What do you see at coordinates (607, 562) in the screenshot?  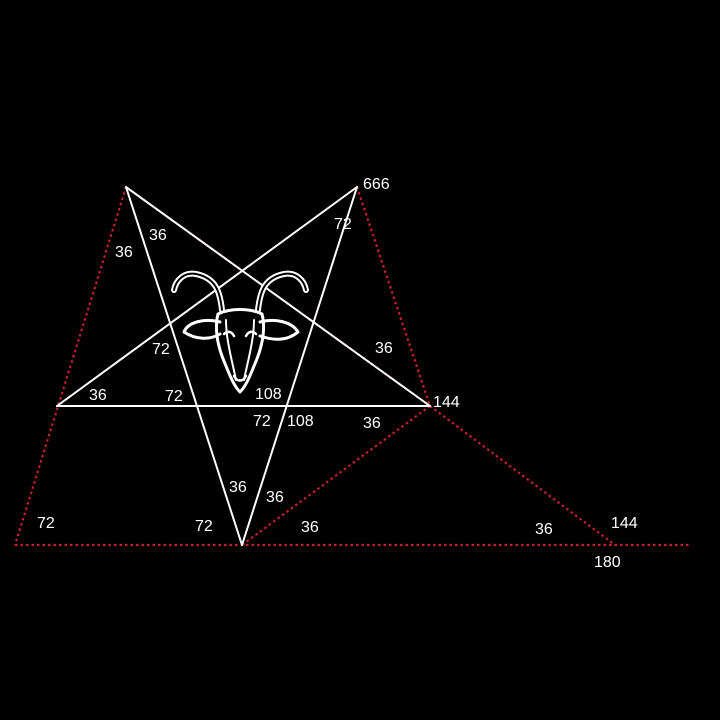 I see `label-vertex-base: 180` at bounding box center [607, 562].